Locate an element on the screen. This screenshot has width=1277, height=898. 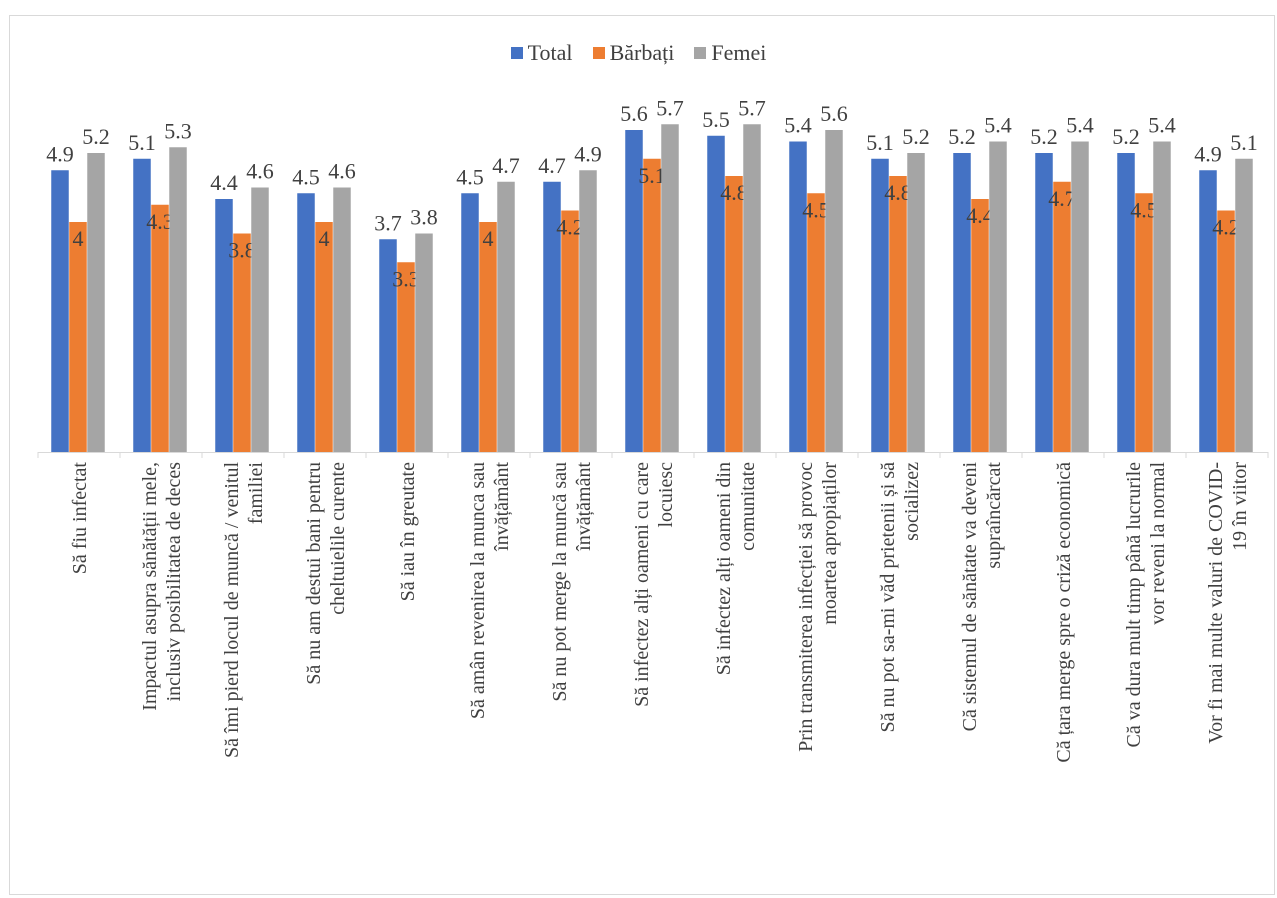
x-tick-label-line: Să iau în greutate is located at coordinates (408, 532).